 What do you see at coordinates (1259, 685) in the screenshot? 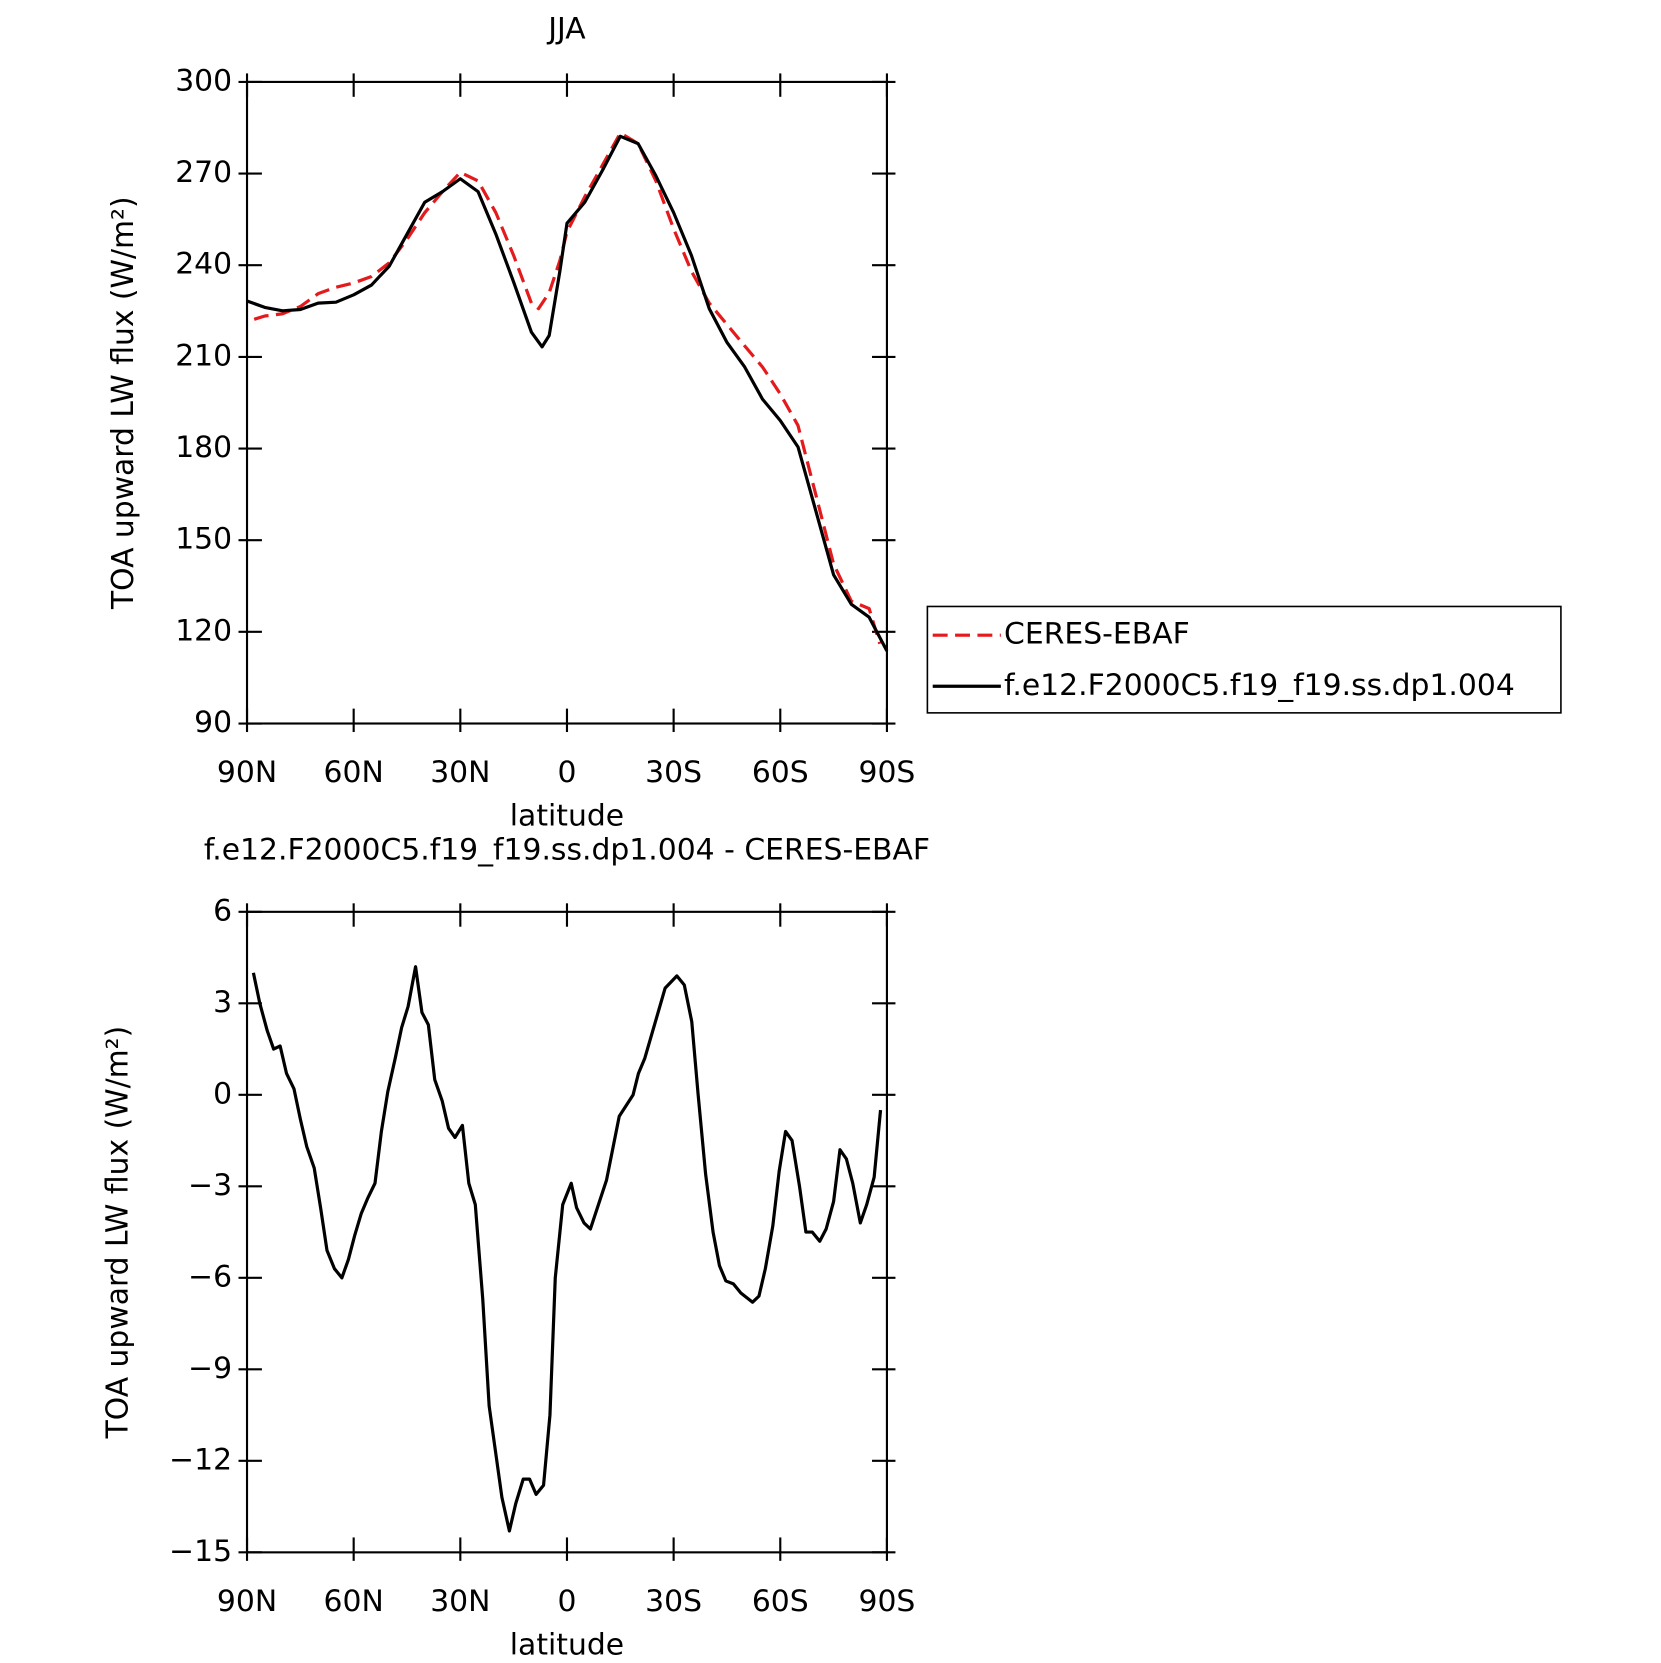
I see `legend-label: f.e12.F2000C5.f19_f19.ss.dp1.004` at bounding box center [1259, 685].